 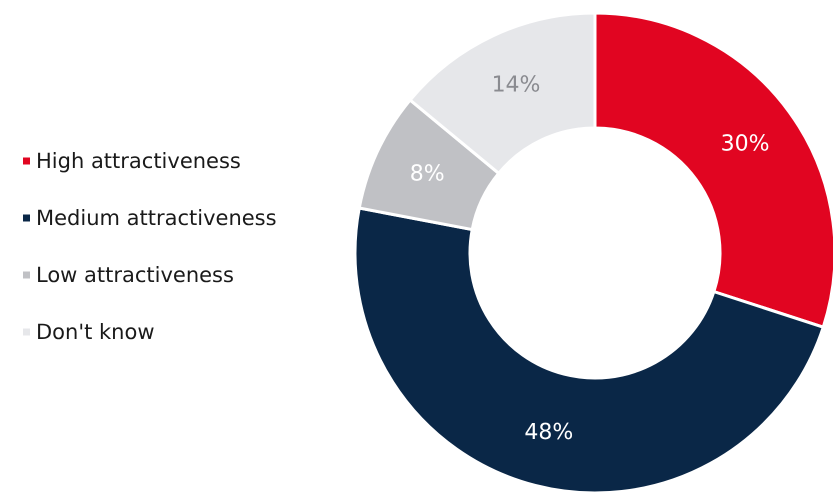 I want to click on legend-label: Medium attractiveness, so click(x=156, y=218).